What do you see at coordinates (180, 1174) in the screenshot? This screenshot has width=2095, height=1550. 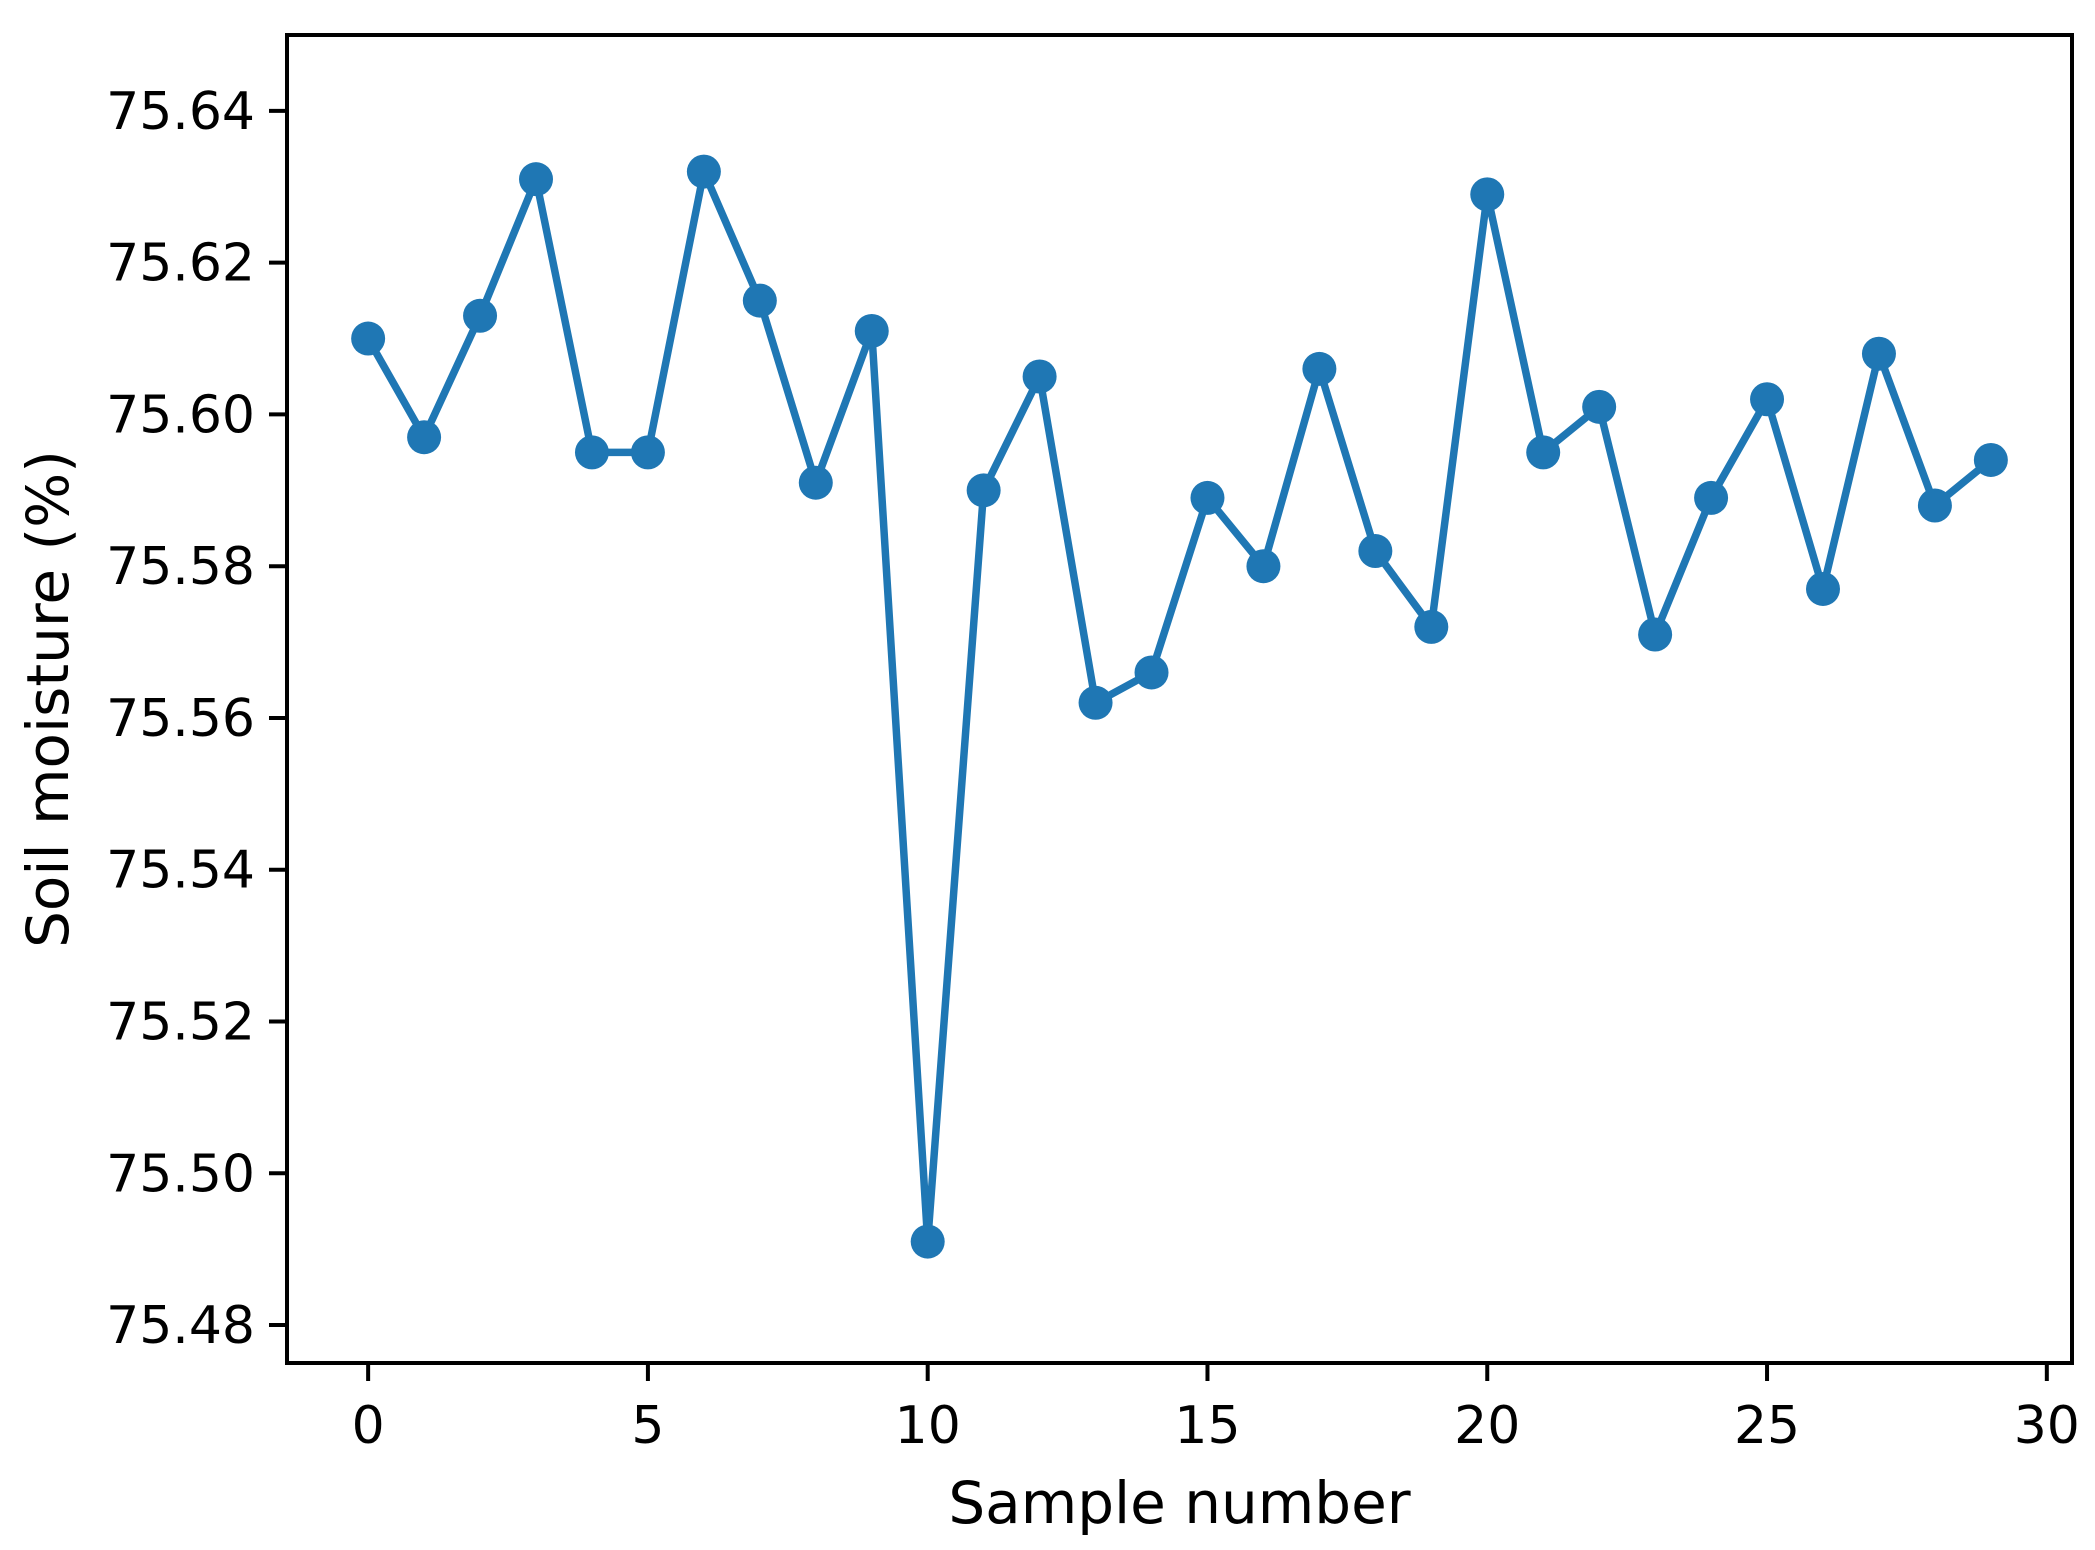 I see `y-tick-label: 75.50` at bounding box center [180, 1174].